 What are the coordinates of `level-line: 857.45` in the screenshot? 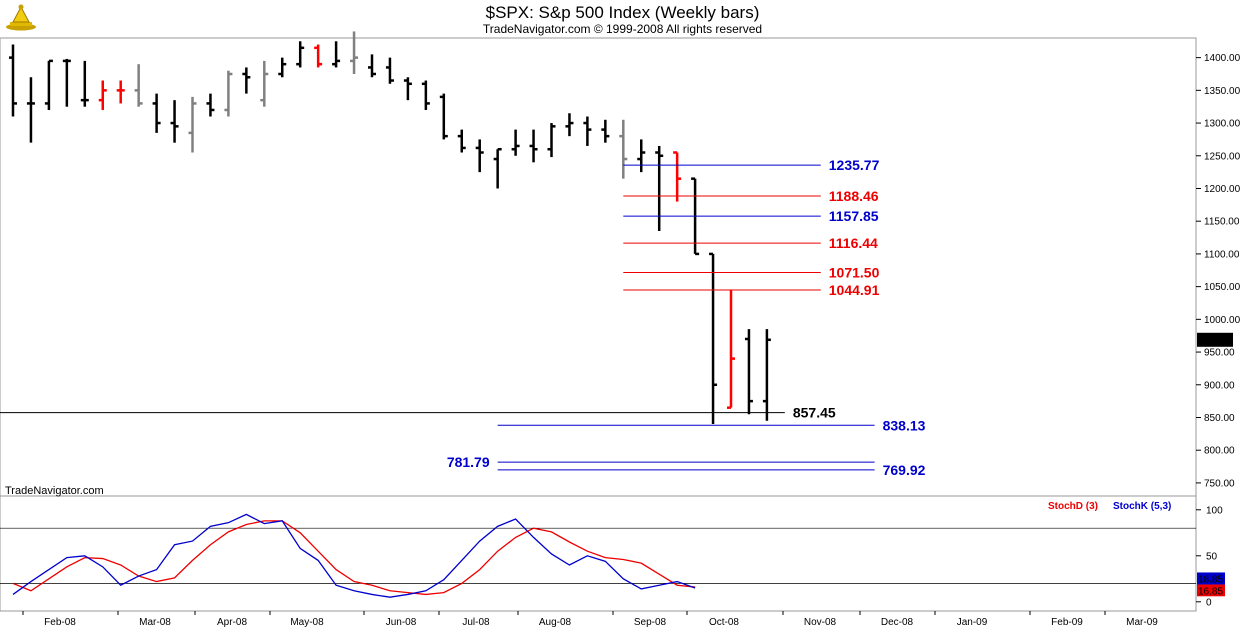 It's located at (418, 413).